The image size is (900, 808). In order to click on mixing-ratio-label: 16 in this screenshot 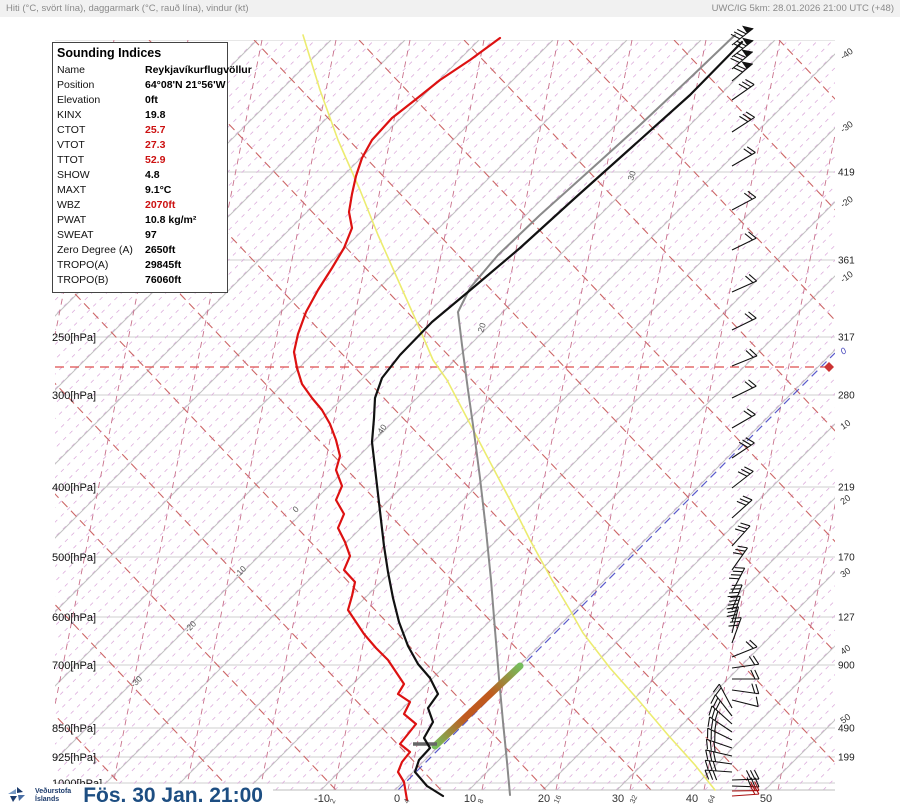, I will do `click(558, 798)`.